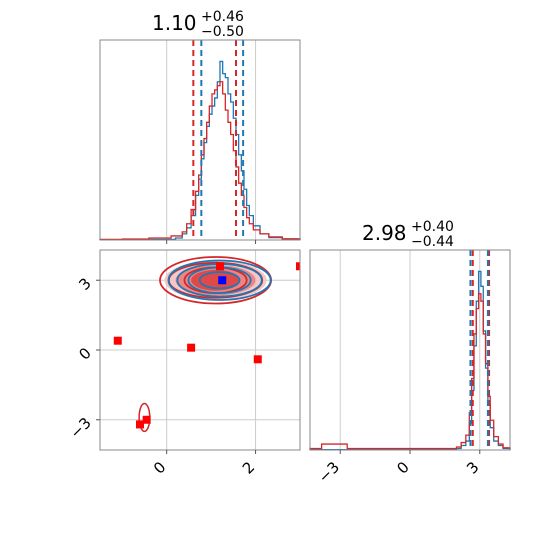 This screenshot has width=550, height=550. Describe the element at coordinates (200, 350) in the screenshot. I see `joint-plot-area` at that location.